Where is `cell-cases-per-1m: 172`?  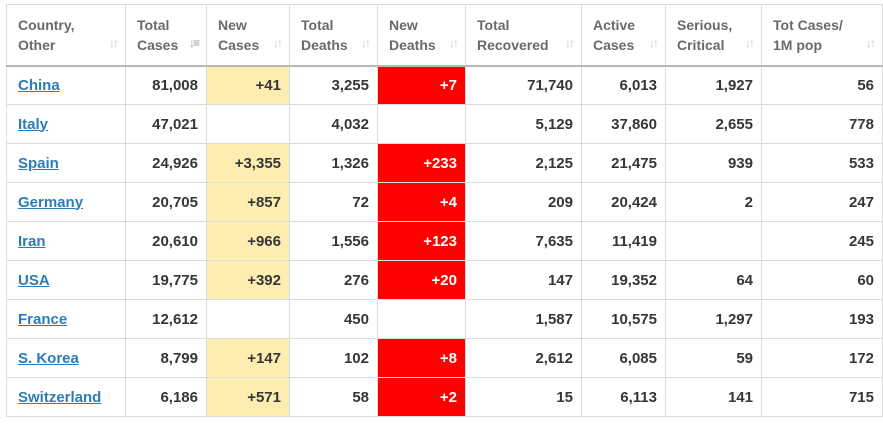 cell-cases-per-1m: 172 is located at coordinates (822, 358).